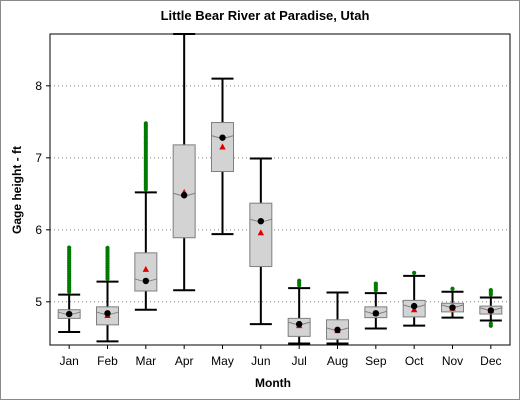 Image resolution: width=520 pixels, height=400 pixels. Describe the element at coordinates (265, 15) in the screenshot. I see `chart-title: Little Bear River at Paradise, Utah` at that location.